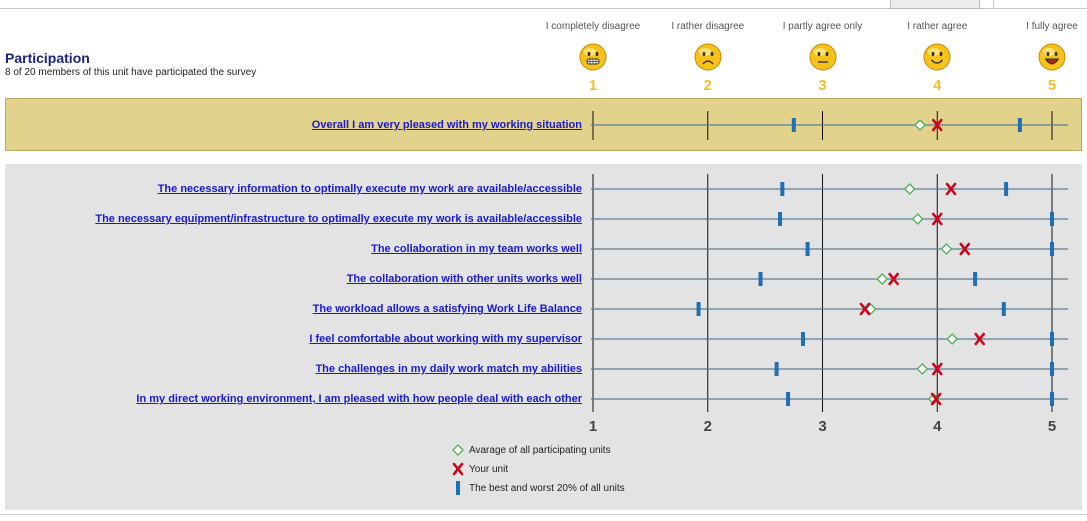 The image size is (1087, 521). Describe the element at coordinates (593, 26) in the screenshot. I see `scale-label-1: I completely disagree` at that location.